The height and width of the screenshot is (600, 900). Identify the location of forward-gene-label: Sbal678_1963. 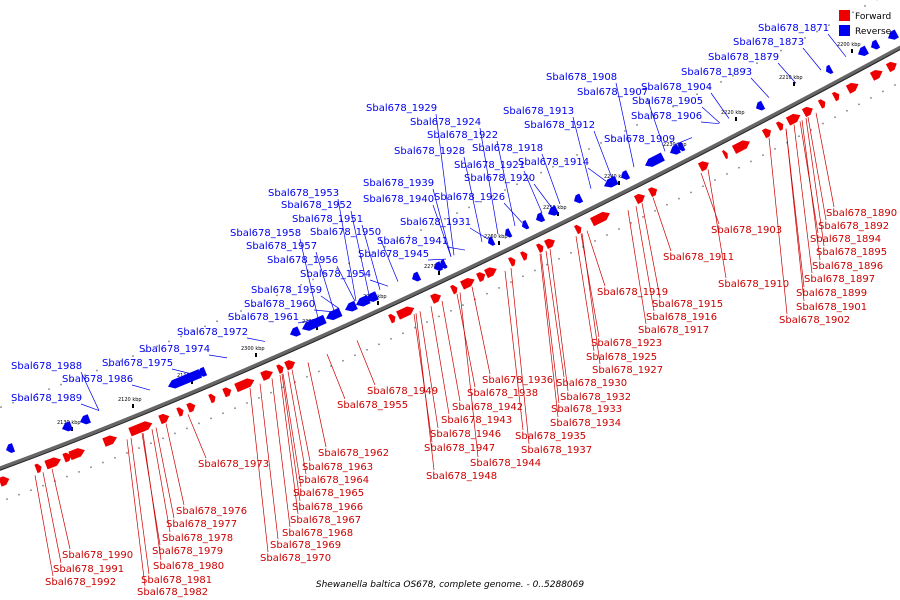
(337, 467).